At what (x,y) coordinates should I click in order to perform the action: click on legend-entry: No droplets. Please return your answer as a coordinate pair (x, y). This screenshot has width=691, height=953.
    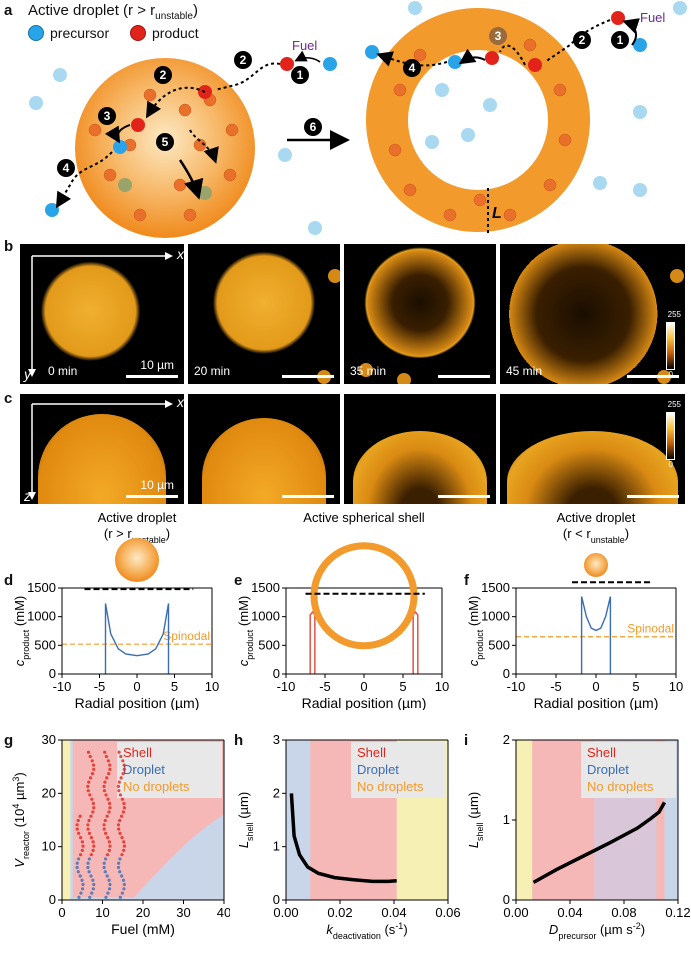
    Looking at the image, I should click on (620, 786).